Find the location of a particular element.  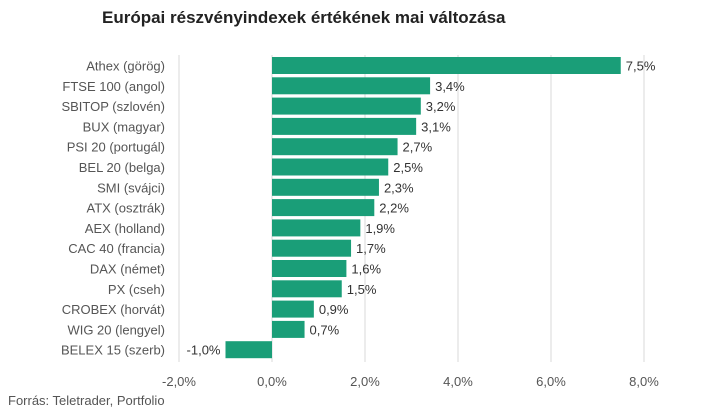

value-label: 2,5% is located at coordinates (408, 167).